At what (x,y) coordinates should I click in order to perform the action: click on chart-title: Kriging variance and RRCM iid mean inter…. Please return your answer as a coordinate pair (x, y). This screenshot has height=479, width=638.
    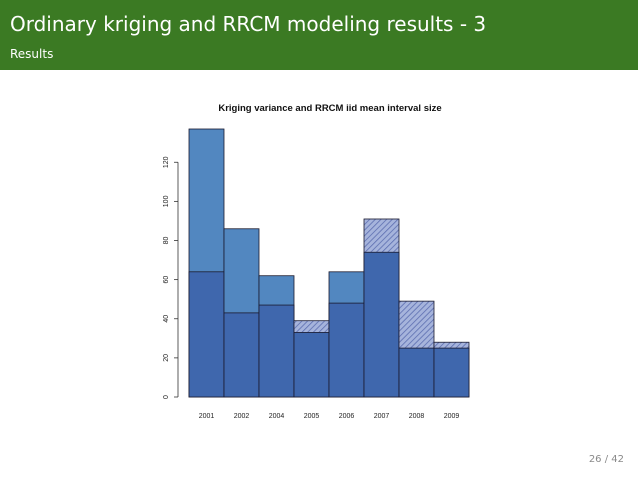
    Looking at the image, I should click on (329, 108).